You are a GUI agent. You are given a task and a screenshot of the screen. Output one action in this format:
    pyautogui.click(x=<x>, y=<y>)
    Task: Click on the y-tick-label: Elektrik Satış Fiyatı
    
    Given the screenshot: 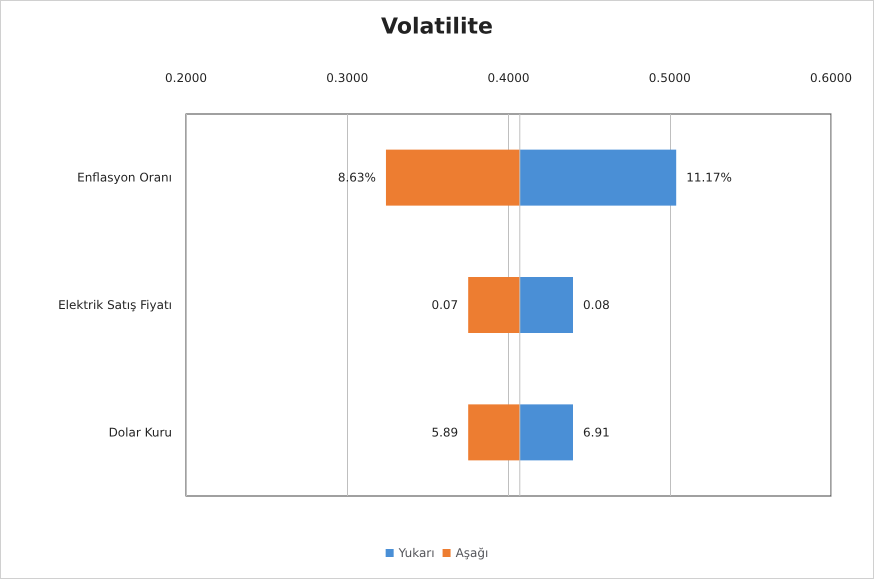 What is the action you would take?
    pyautogui.click(x=115, y=305)
    